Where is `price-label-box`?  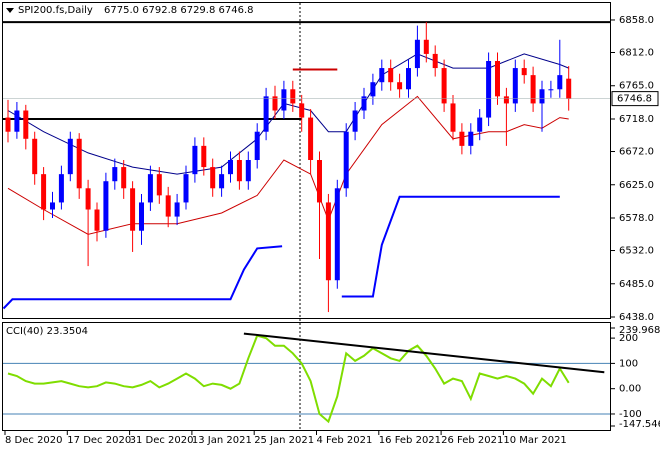
price-label-box is located at coordinates (635, 99).